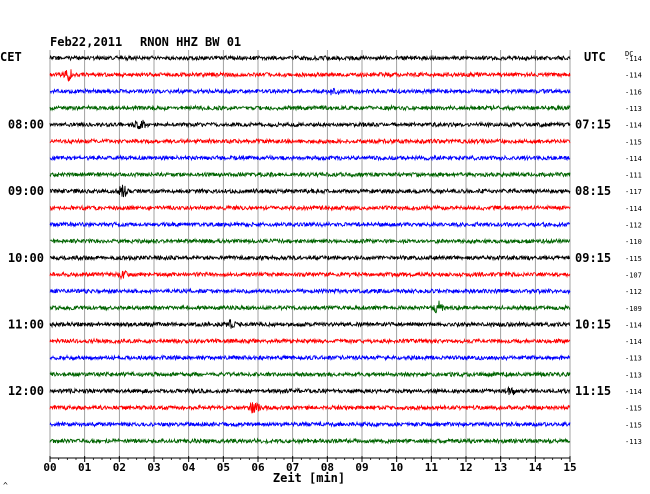  What do you see at coordinates (396, 467) in the screenshot?
I see `x-tick-label: 10` at bounding box center [396, 467].